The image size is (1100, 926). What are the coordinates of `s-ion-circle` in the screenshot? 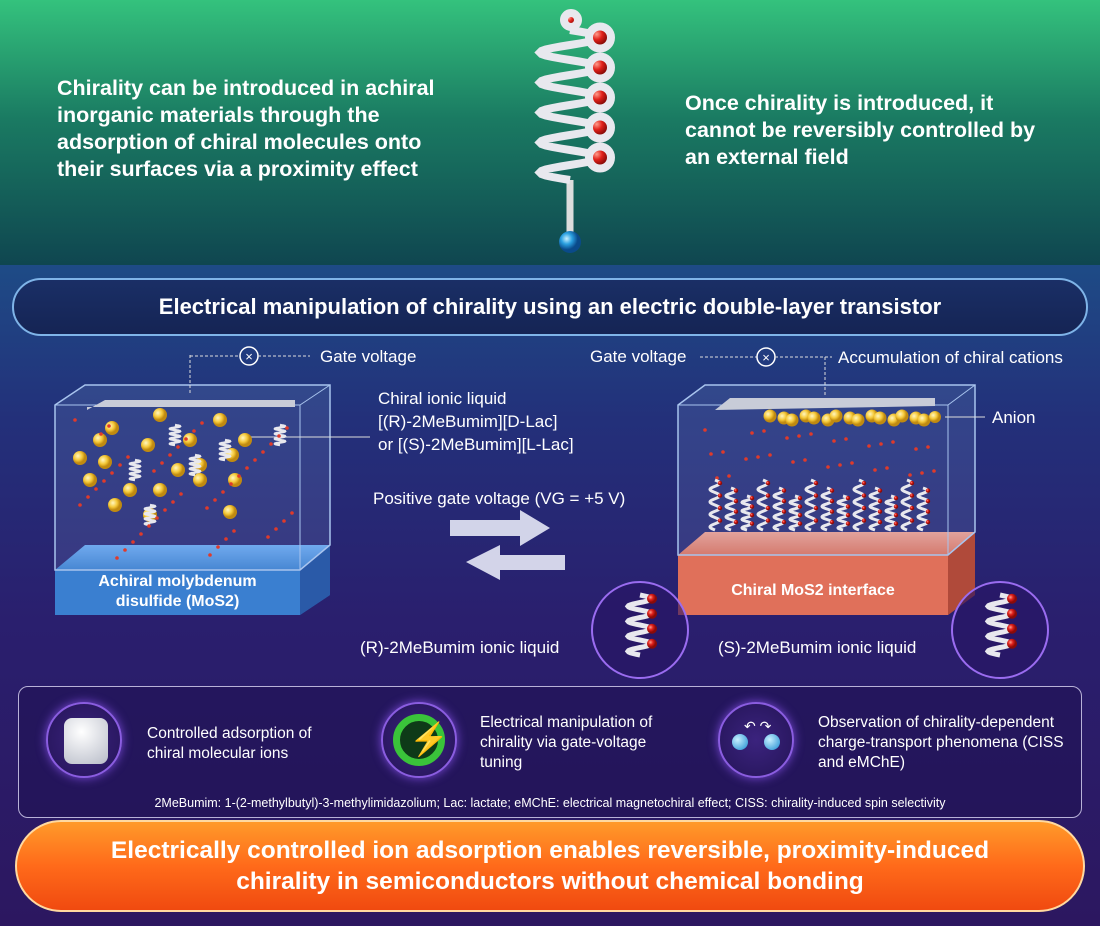 It's located at (1000, 630).